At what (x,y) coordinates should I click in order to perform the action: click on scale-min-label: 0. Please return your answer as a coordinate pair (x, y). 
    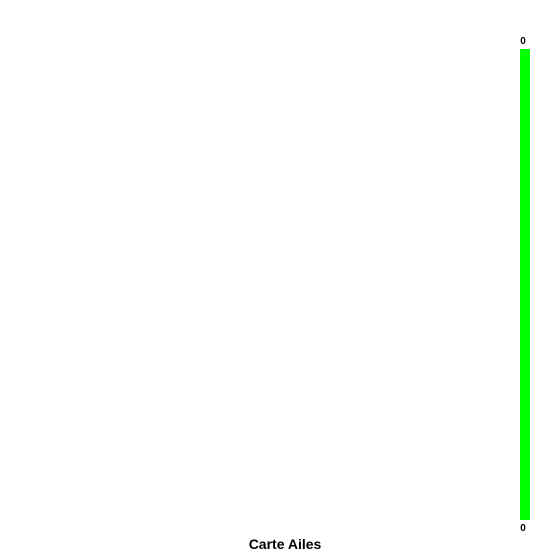
    Looking at the image, I should click on (523, 528).